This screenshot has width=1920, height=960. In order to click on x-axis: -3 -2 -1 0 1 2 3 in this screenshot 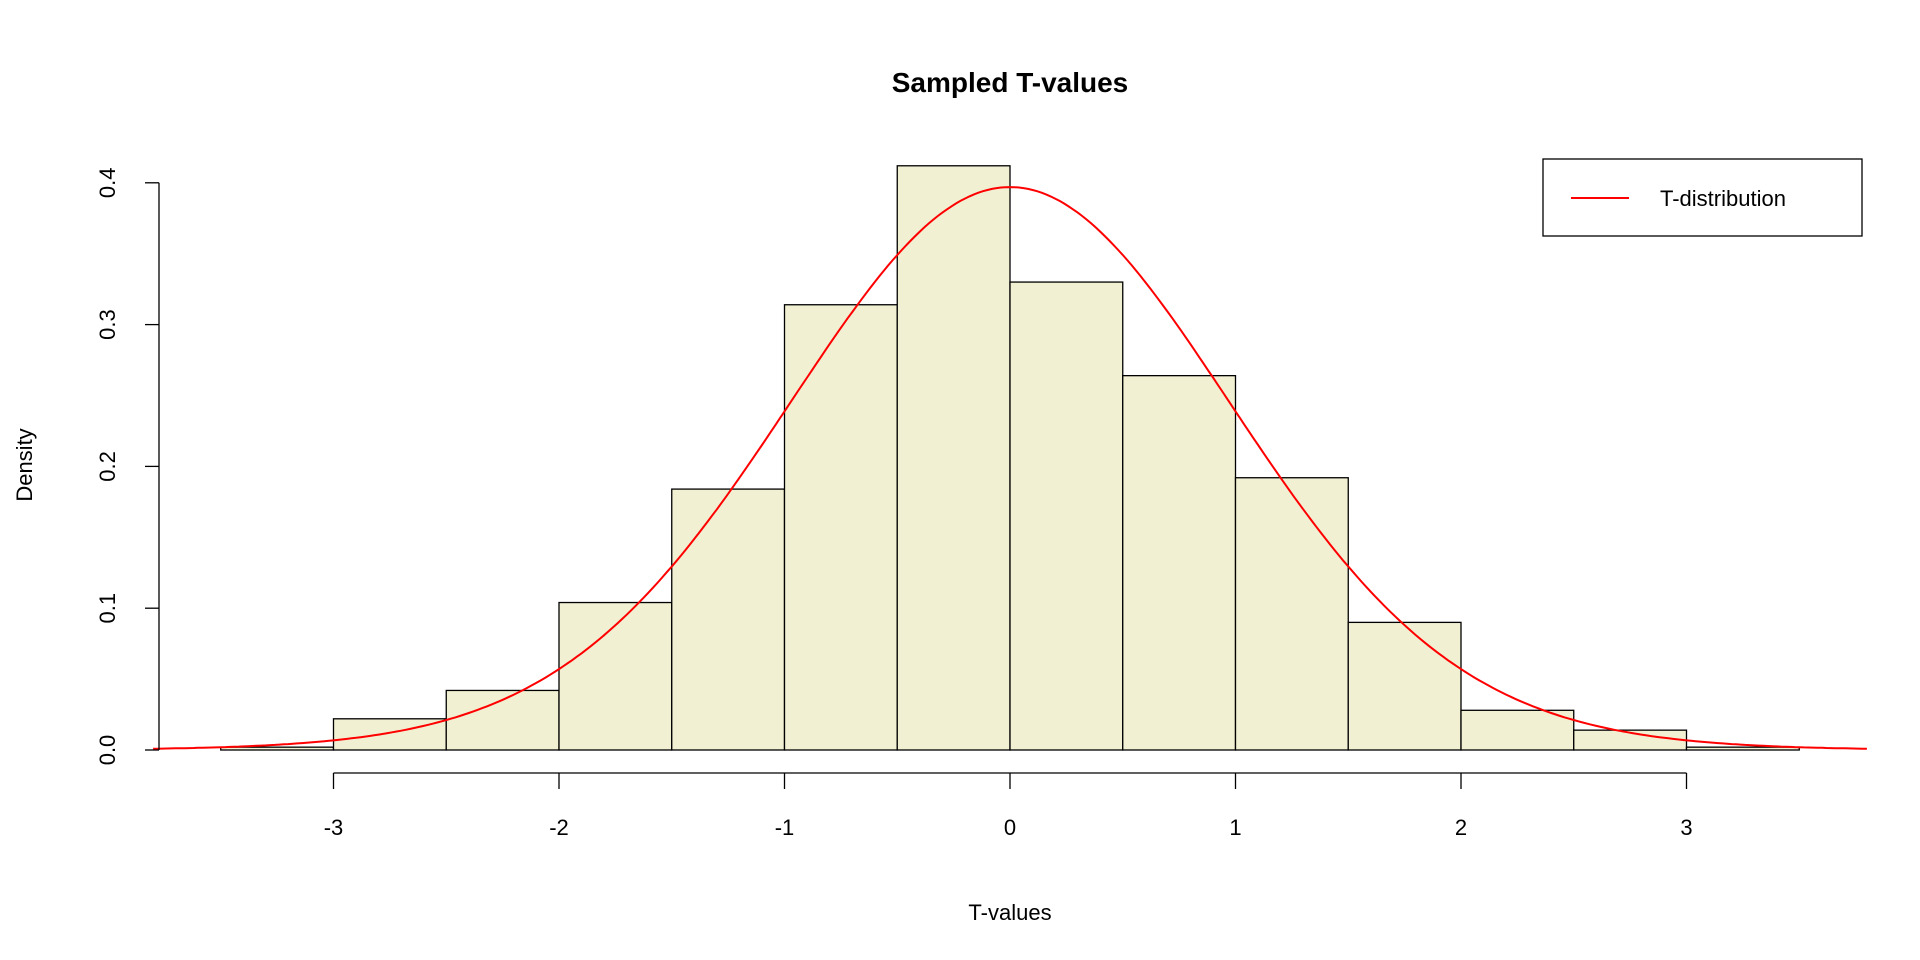, I will do `click(1008, 806)`.